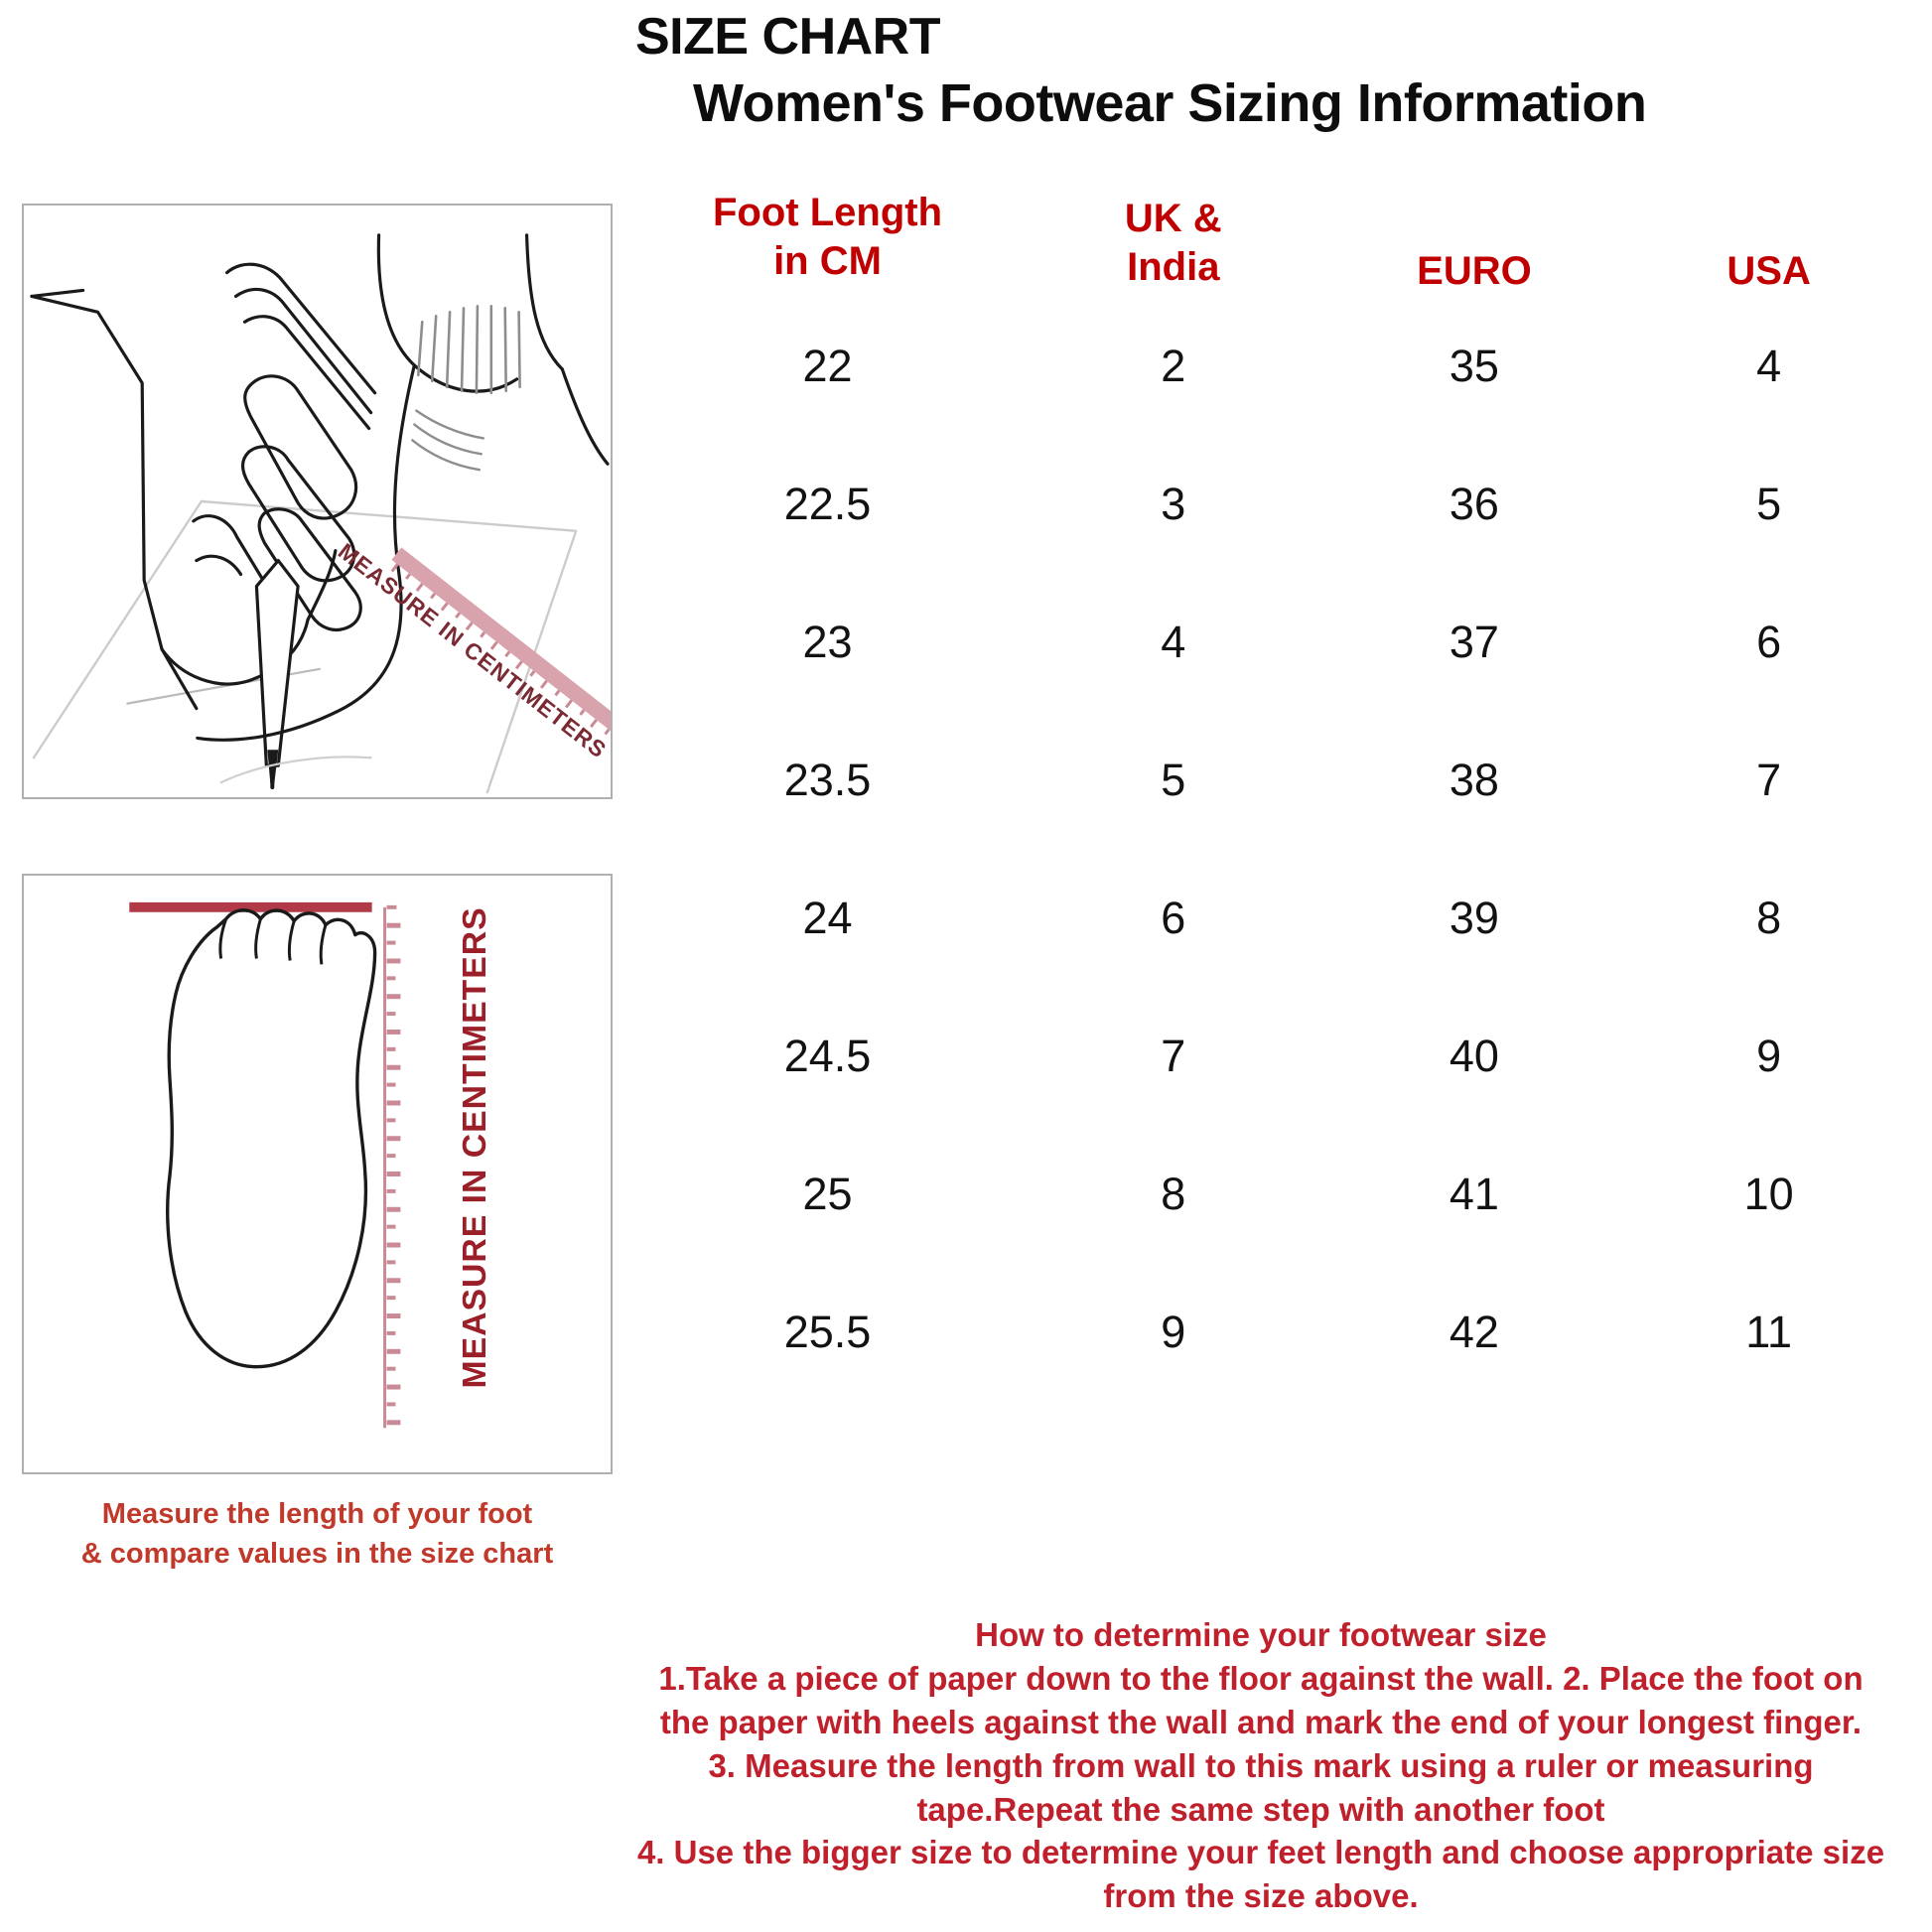 The image size is (1932, 1932). I want to click on cell-usa: 7, so click(1769, 780).